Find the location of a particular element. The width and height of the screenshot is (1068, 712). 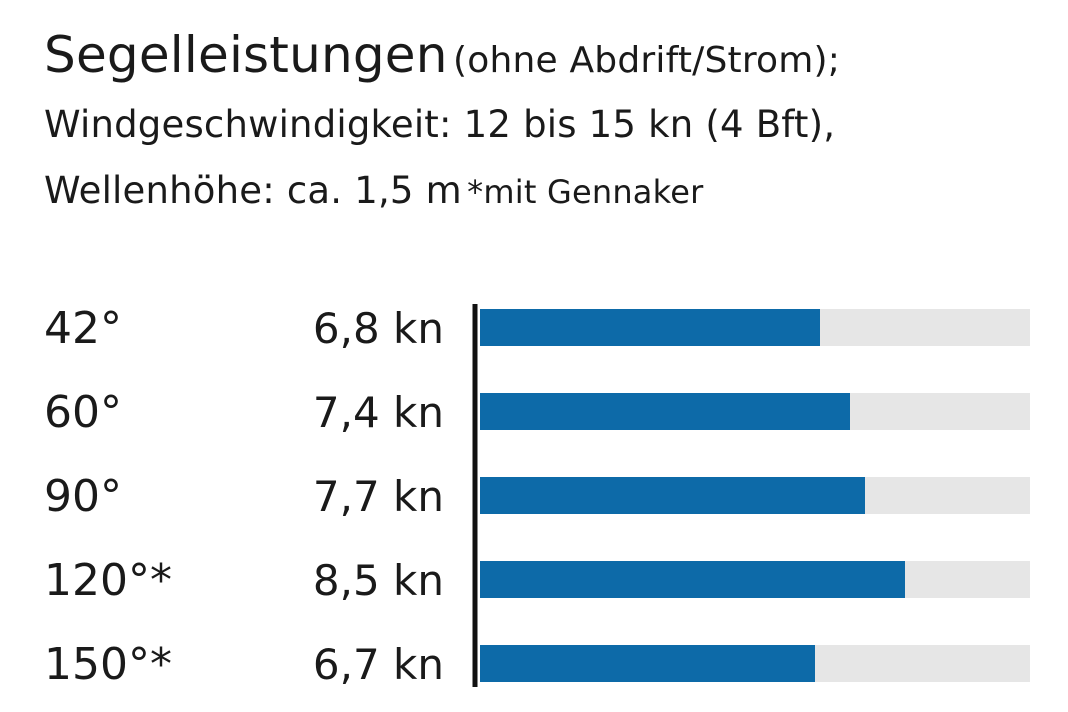

title-line-1: Segelleistungen (ohne Abdrift/Strom); is located at coordinates (442, 55).